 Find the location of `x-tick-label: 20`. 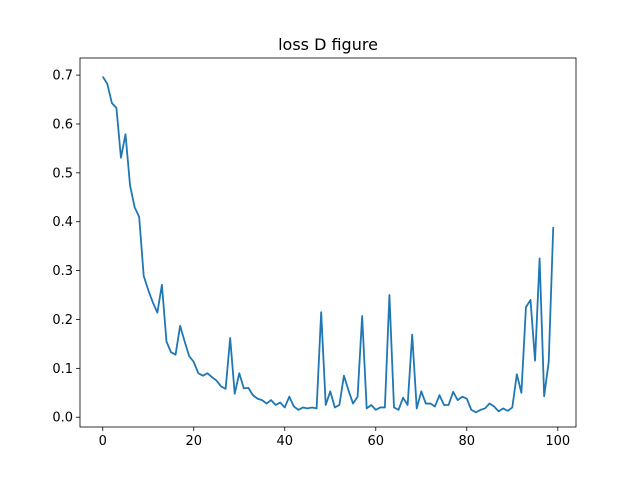

x-tick-label: 20 is located at coordinates (193, 441).